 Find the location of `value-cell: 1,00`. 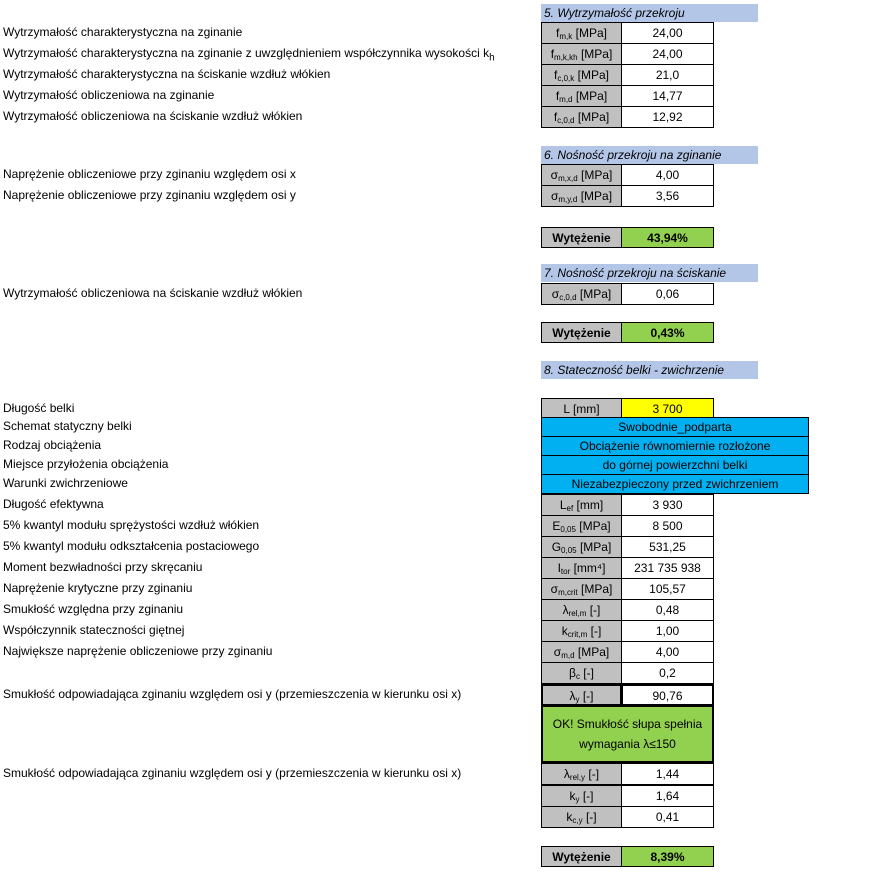

value-cell: 1,00 is located at coordinates (667, 631).